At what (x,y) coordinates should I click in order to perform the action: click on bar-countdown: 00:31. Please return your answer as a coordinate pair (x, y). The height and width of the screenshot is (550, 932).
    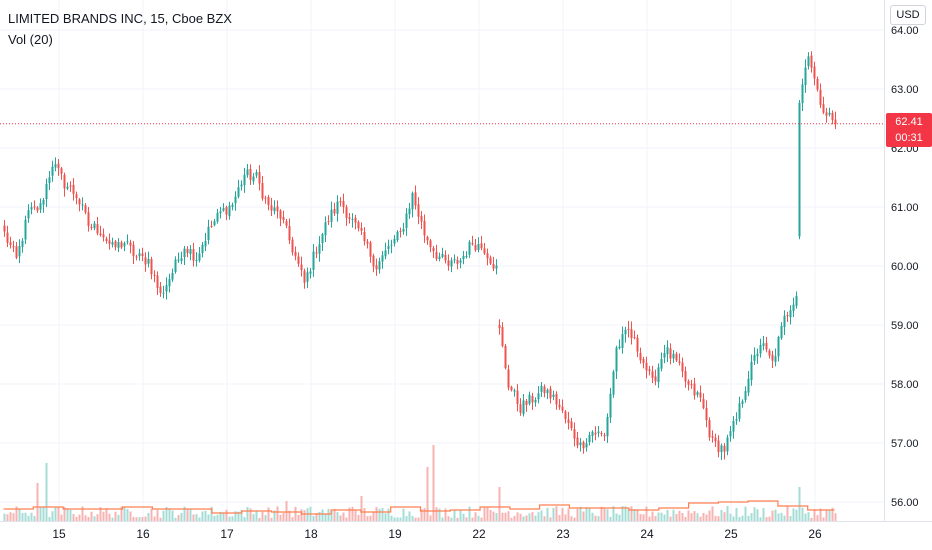
    Looking at the image, I should click on (909, 138).